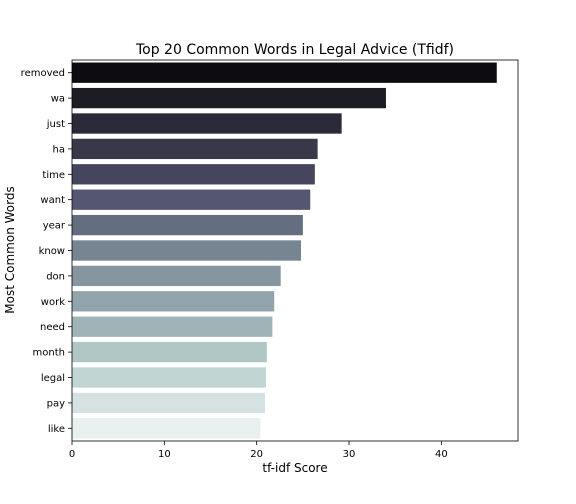 This screenshot has height=504, width=576. I want to click on y-tick-label: like, so click(56, 429).